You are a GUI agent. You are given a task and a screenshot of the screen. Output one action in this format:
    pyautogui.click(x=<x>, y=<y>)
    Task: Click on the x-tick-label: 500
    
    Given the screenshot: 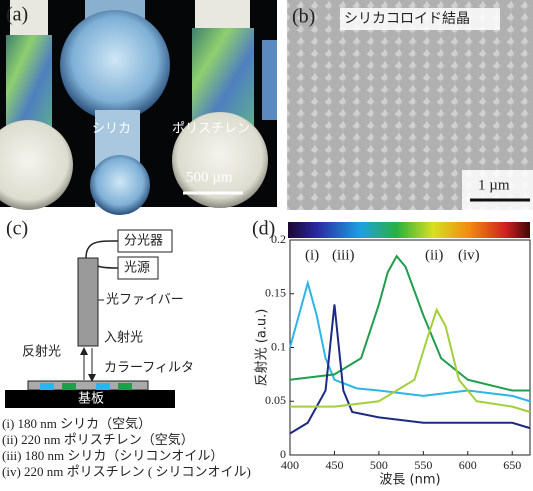 What is the action you would take?
    pyautogui.click(x=379, y=465)
    